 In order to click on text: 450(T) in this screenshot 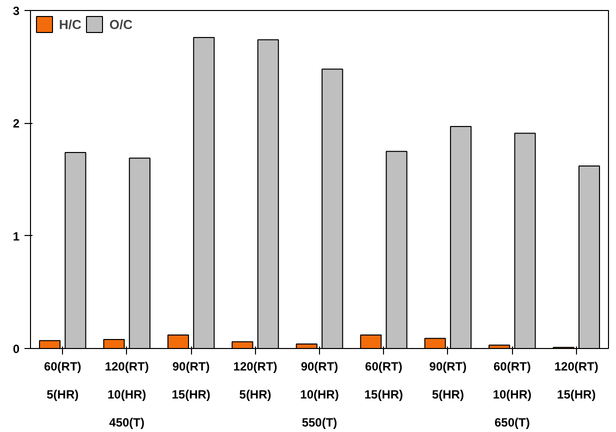, I will do `click(127, 423)`.